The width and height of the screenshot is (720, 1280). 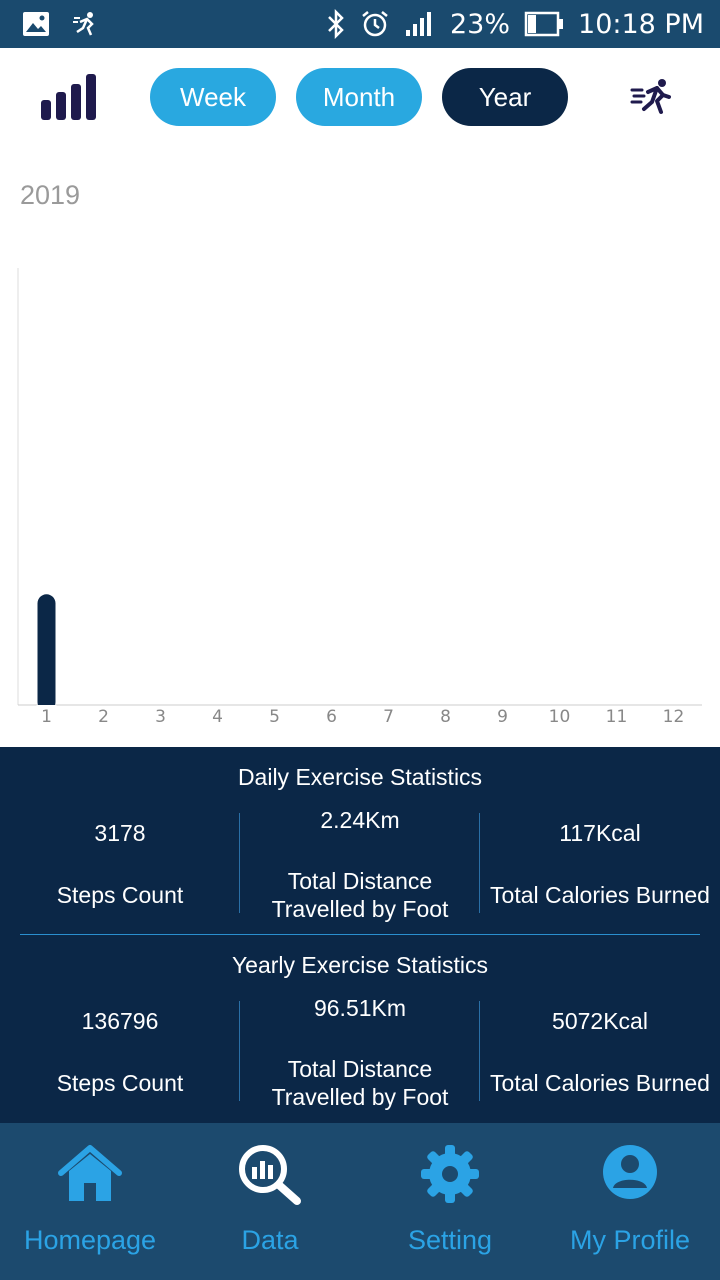 What do you see at coordinates (360, 1008) in the screenshot?
I see `yearly-distance-value: 96.51Km` at bounding box center [360, 1008].